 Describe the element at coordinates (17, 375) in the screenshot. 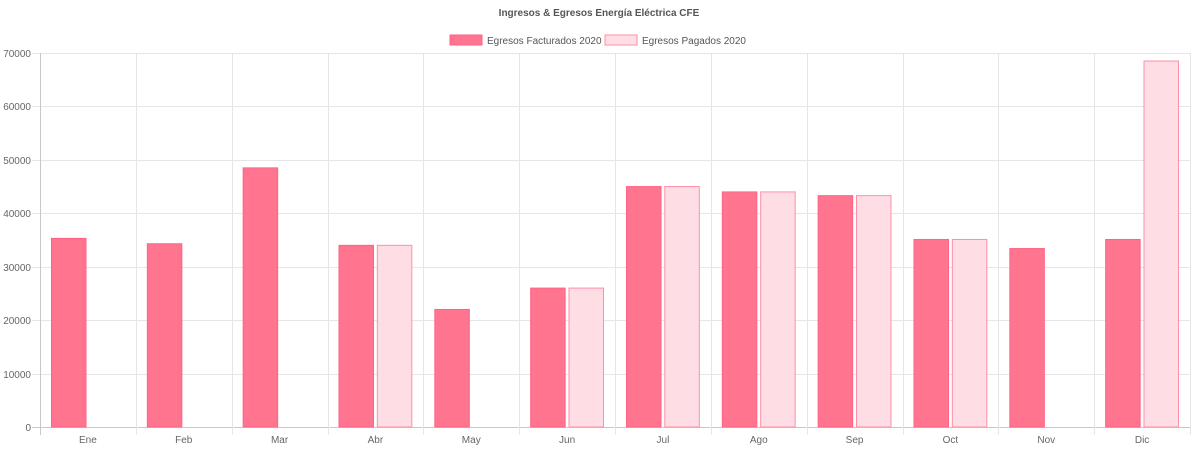

I see `y-tick-label: 10000` at that location.